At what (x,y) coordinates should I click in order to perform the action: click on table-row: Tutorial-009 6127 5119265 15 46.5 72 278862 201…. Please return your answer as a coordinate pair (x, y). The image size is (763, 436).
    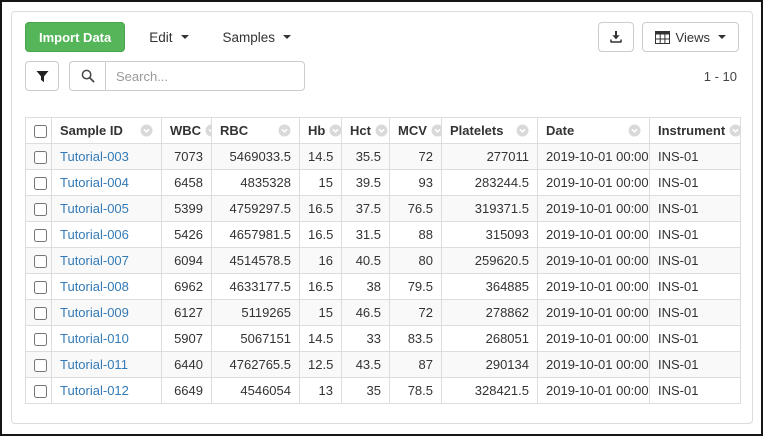
    Looking at the image, I should click on (383, 312).